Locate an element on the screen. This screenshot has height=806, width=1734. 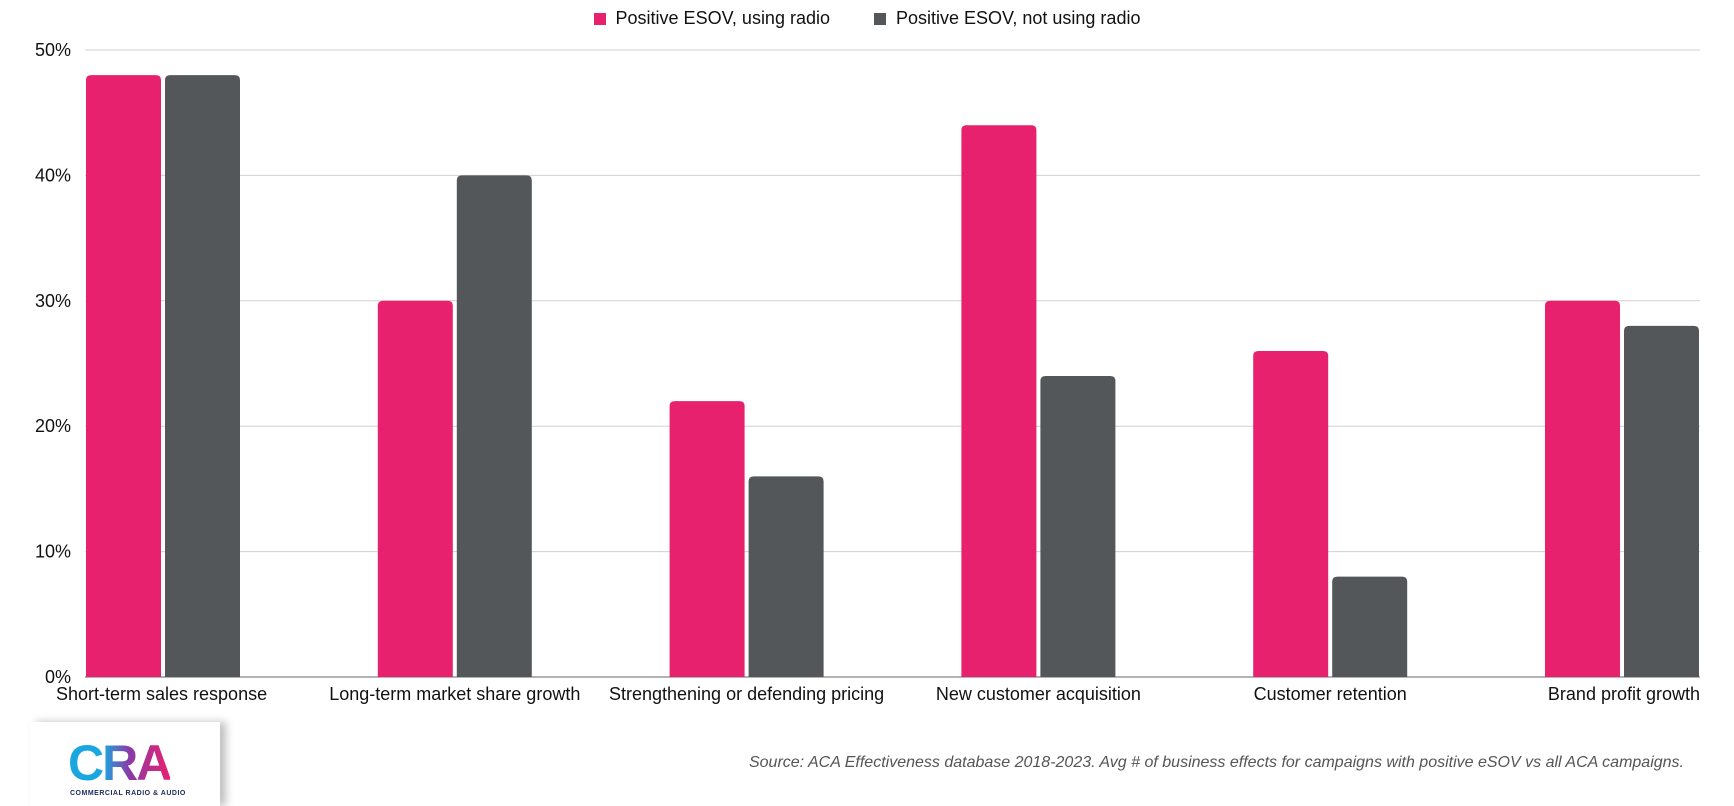
x-category-label: Short-term sales response is located at coordinates (161, 694).